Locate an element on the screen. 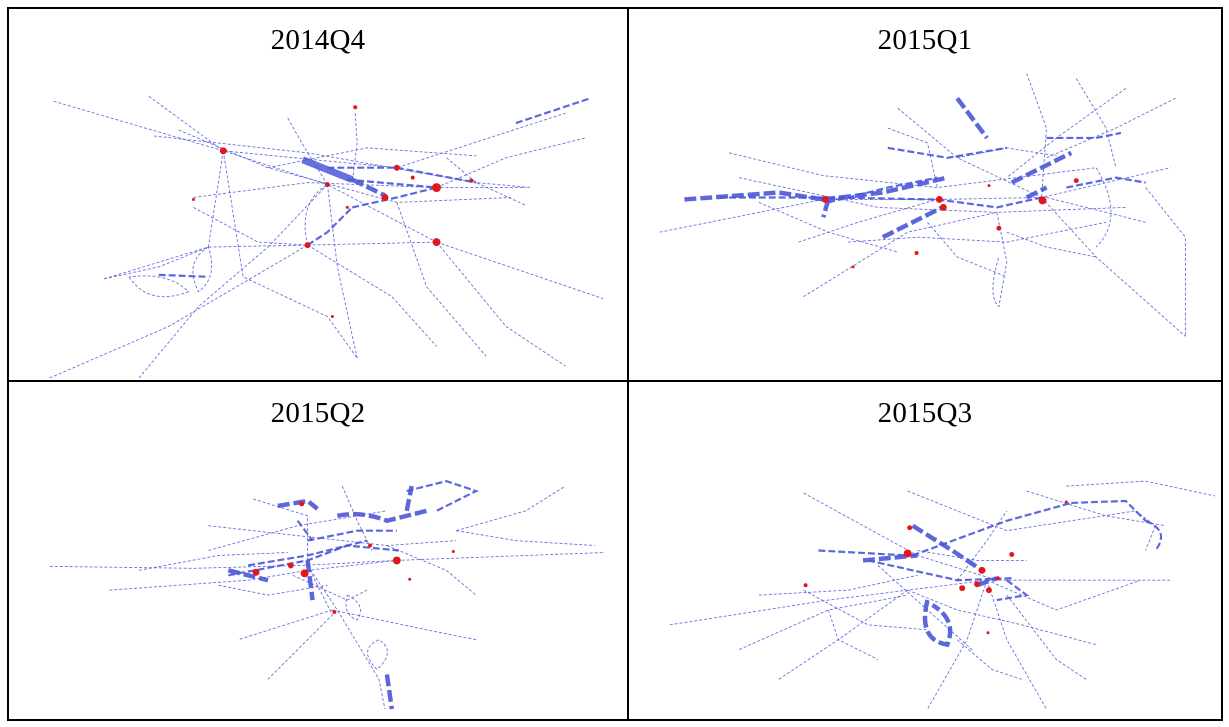 The image size is (1229, 727). panel-title: 2014Q4 is located at coordinates (318, 40).